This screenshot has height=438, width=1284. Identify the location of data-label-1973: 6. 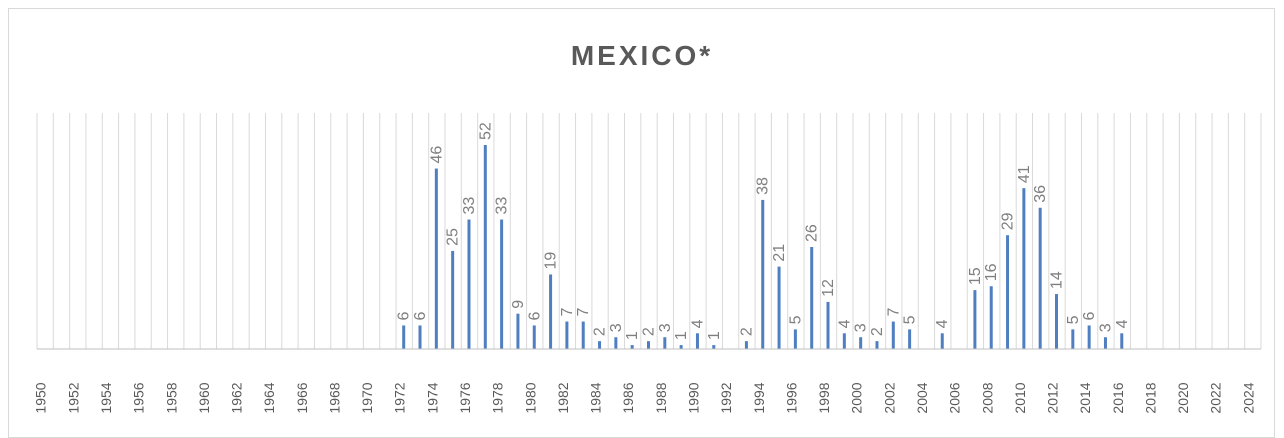
(420, 315).